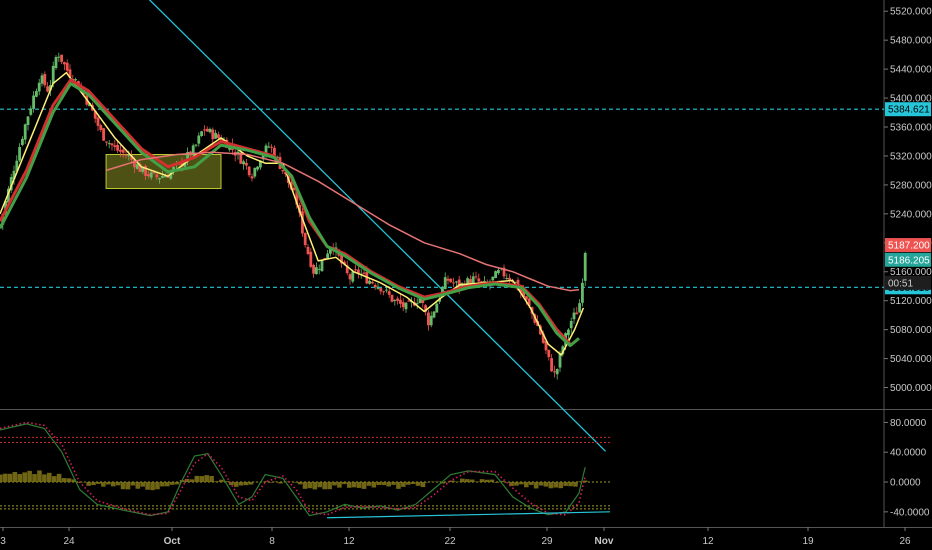 The height and width of the screenshot is (550, 932). I want to click on moving-average-line, so click(342, 221).